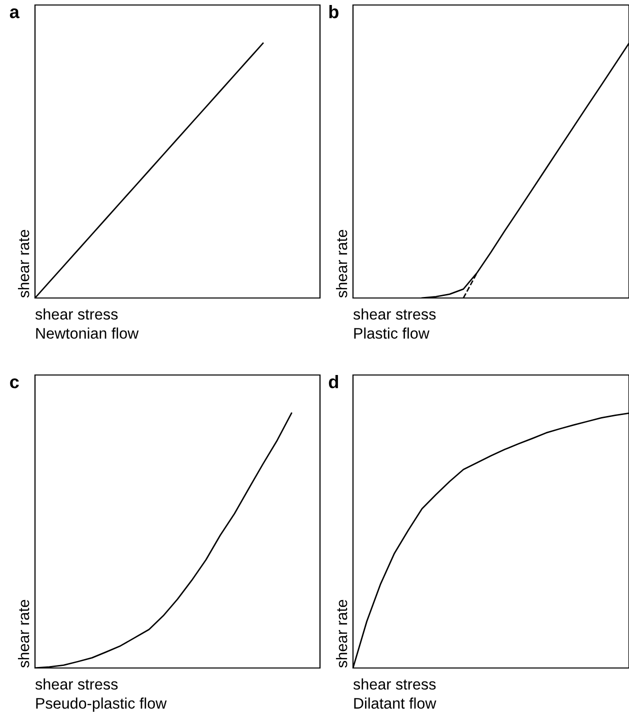  What do you see at coordinates (87, 333) in the screenshot?
I see `text: Newtonian flow` at bounding box center [87, 333].